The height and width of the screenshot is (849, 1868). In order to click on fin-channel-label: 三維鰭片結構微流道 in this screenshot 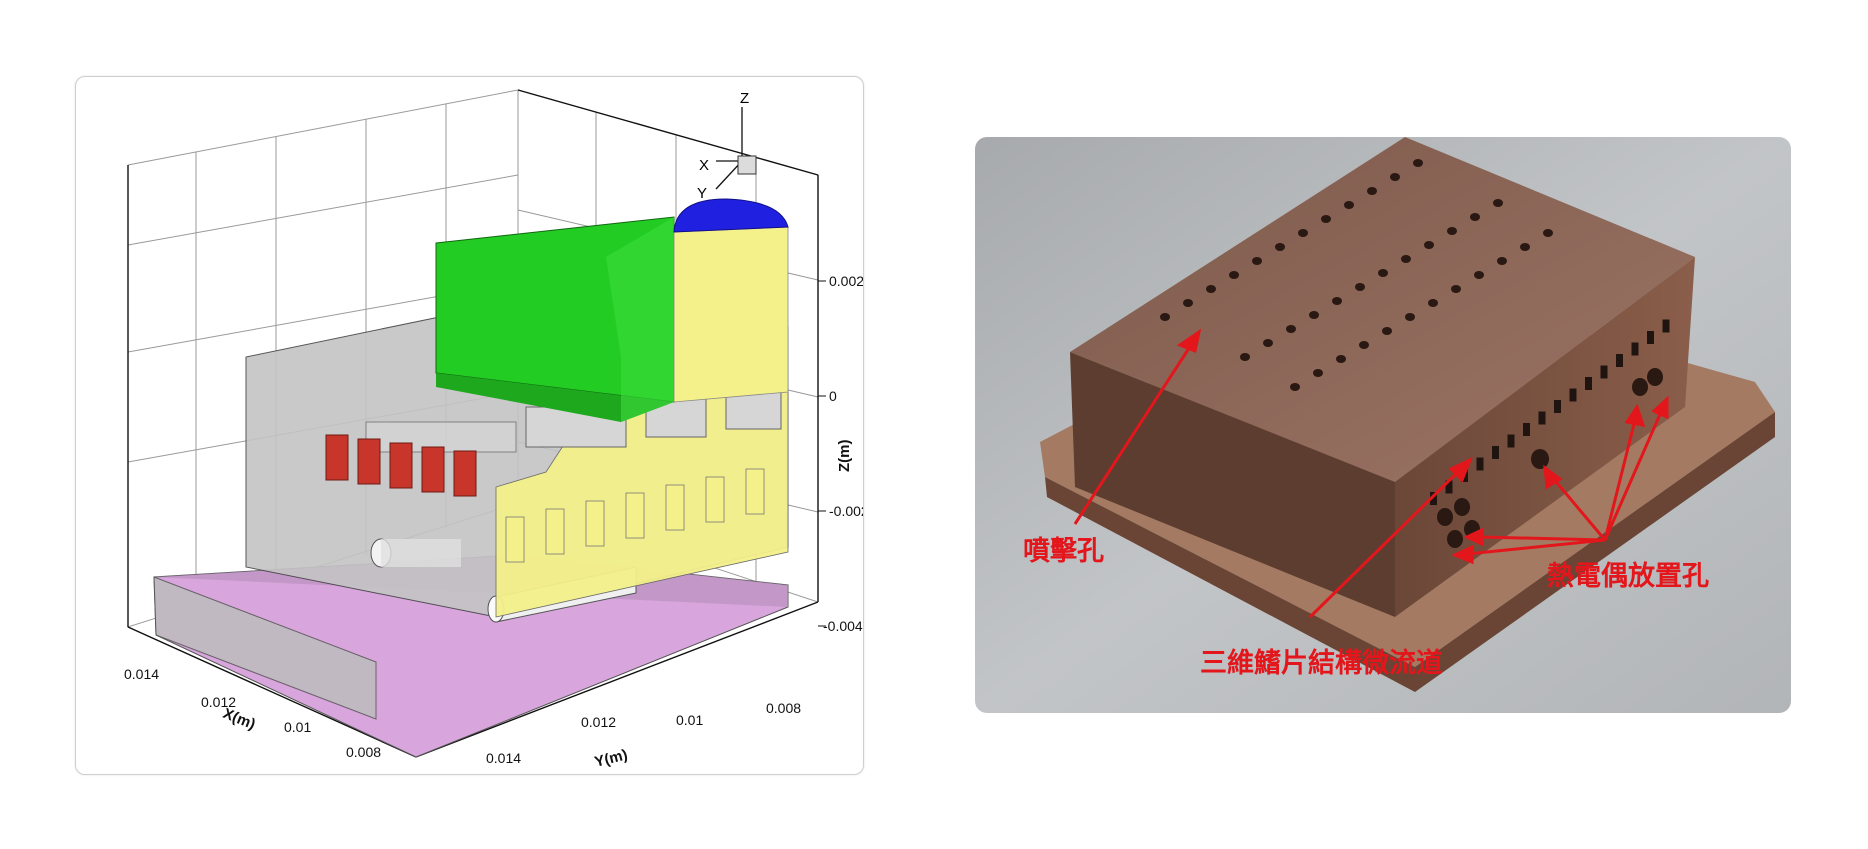, I will do `click(1321, 663)`.